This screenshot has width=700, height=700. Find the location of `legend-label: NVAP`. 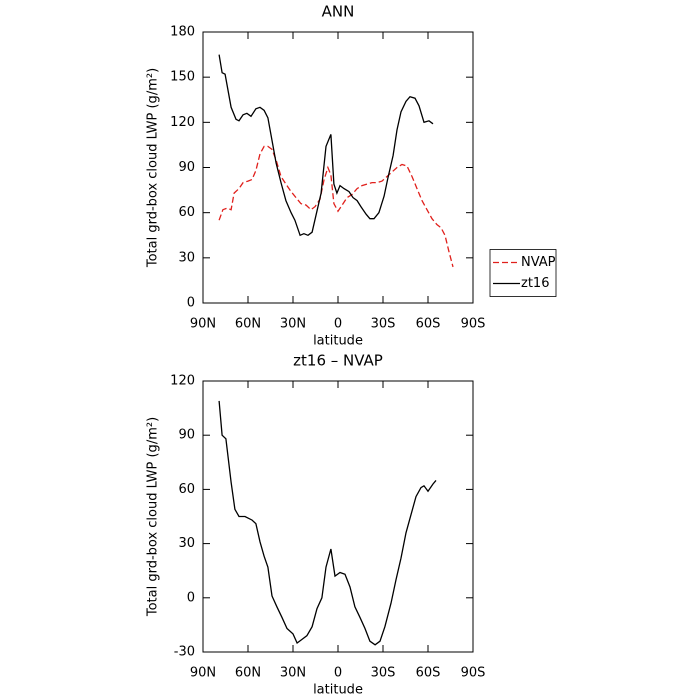

legend-label: NVAP is located at coordinates (538, 262).